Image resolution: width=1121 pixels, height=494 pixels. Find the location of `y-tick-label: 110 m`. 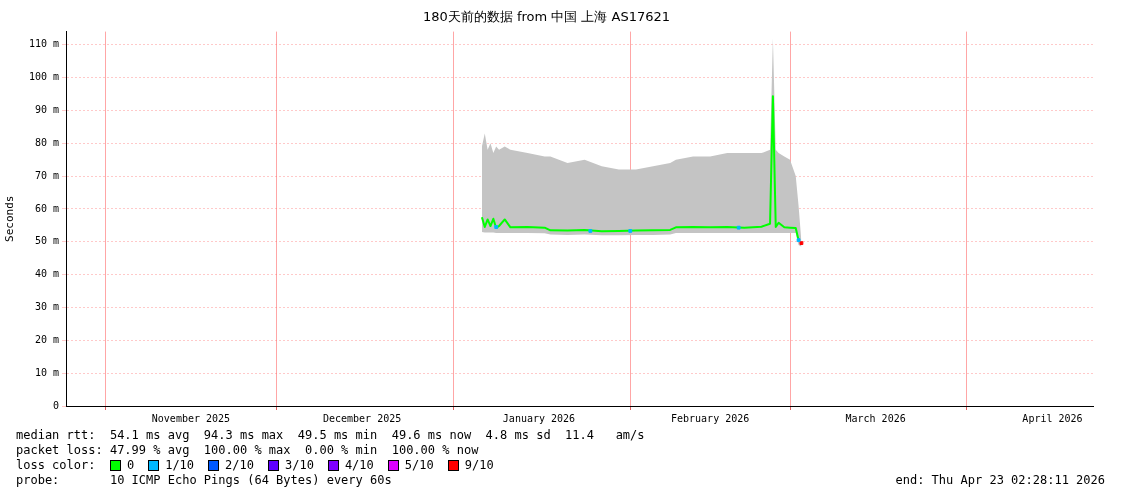

y-tick-label: 110 m is located at coordinates (43, 44).